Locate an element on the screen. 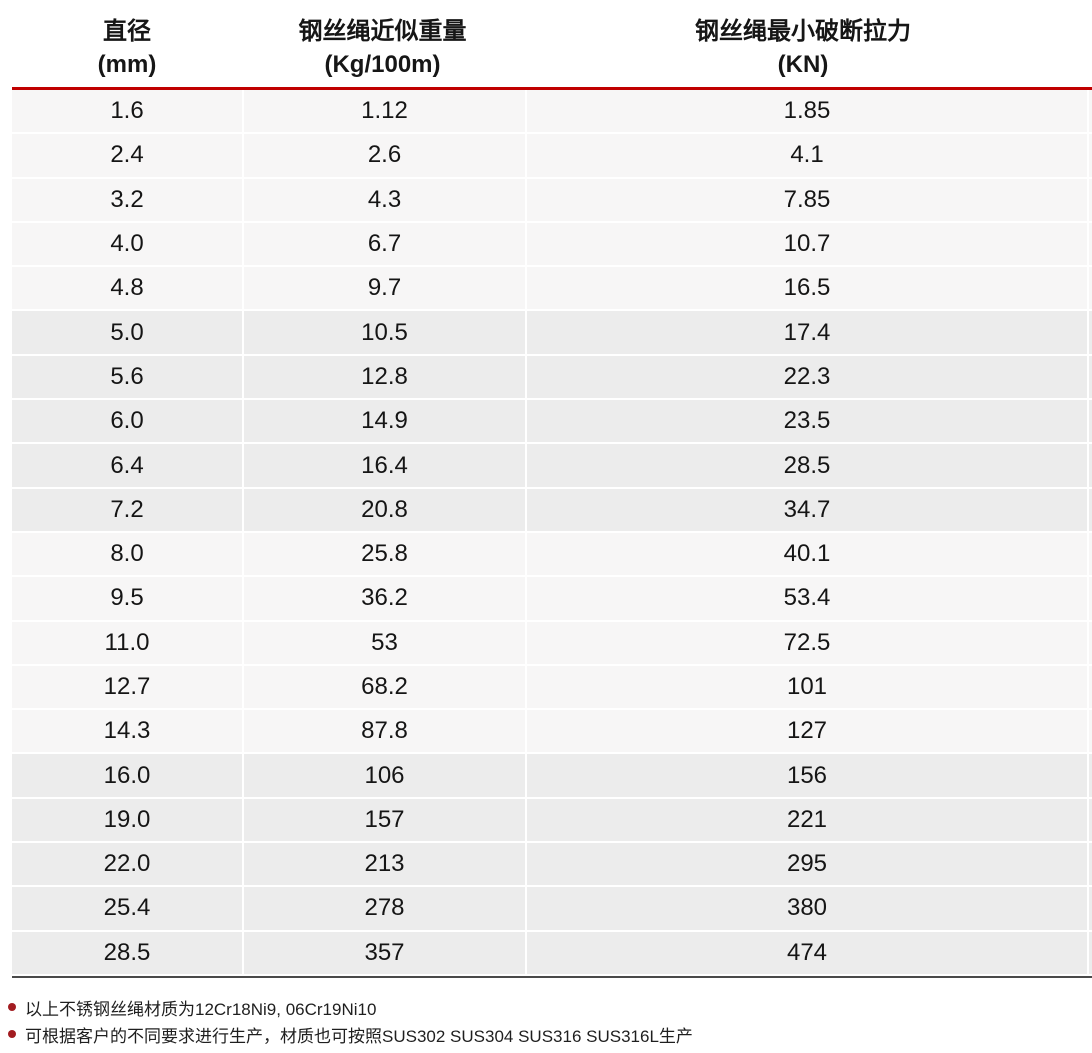 This screenshot has width=1092, height=1053. header-red-rule is located at coordinates (552, 88).